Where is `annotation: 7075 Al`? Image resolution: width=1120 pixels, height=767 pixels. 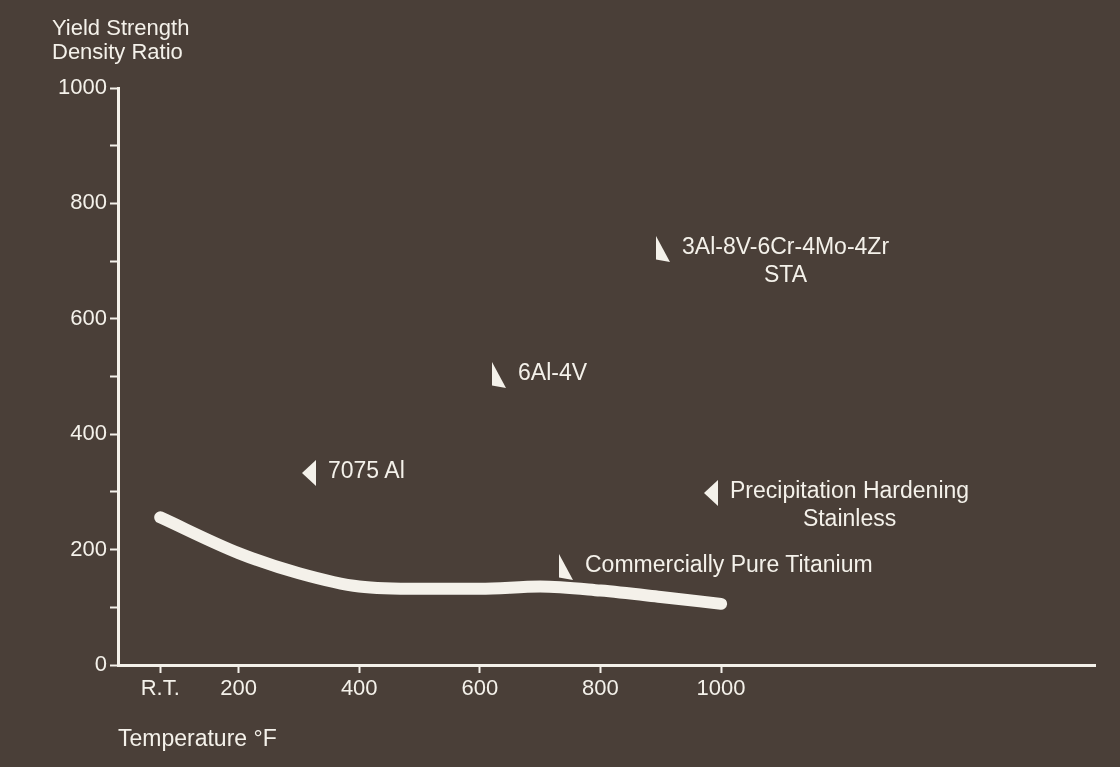 annotation: 7075 Al is located at coordinates (366, 470).